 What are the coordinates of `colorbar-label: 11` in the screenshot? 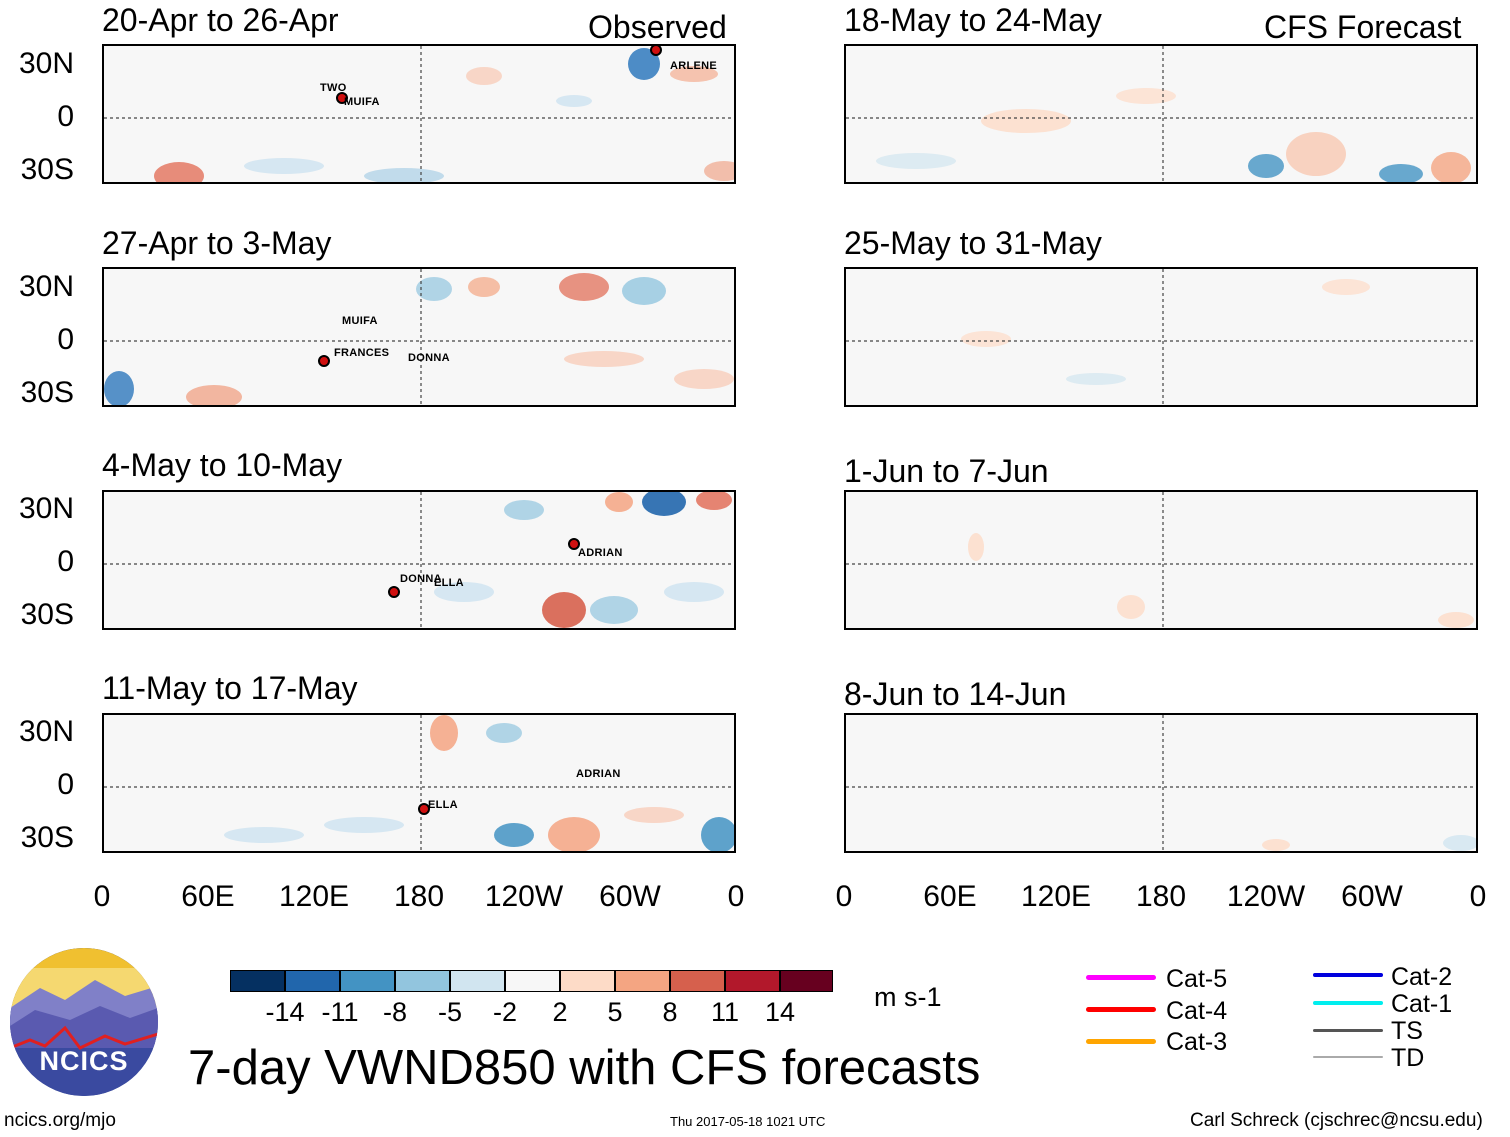 It's located at (725, 1012).